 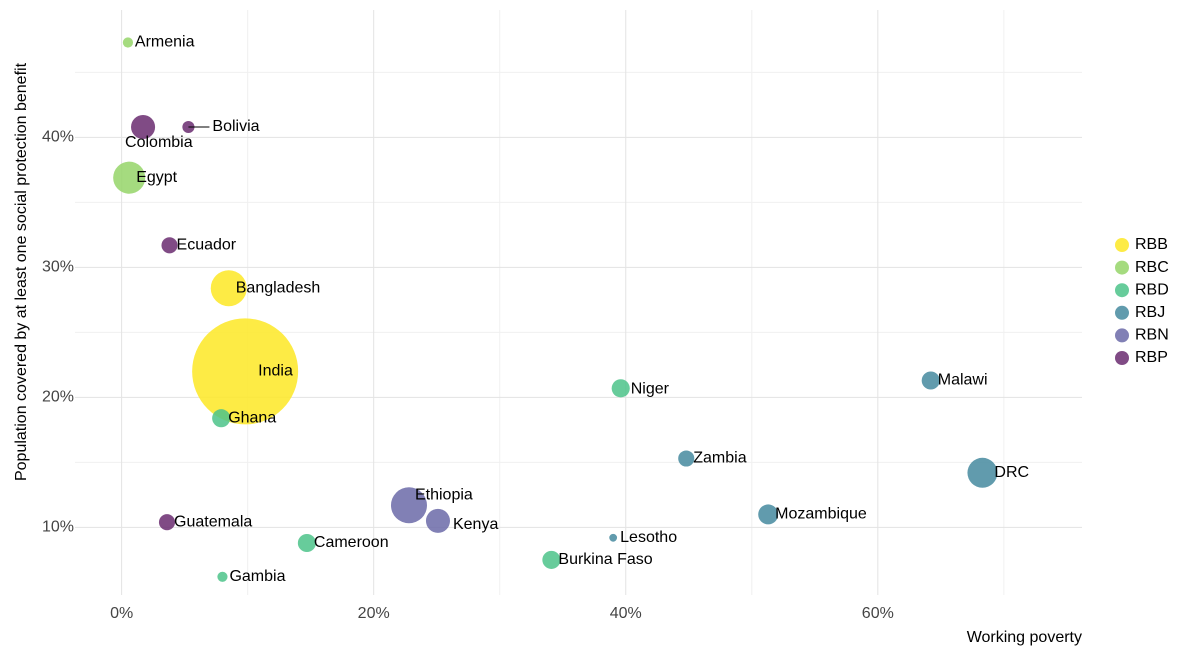 I want to click on x-tick-label: 60%, so click(x=878, y=613).